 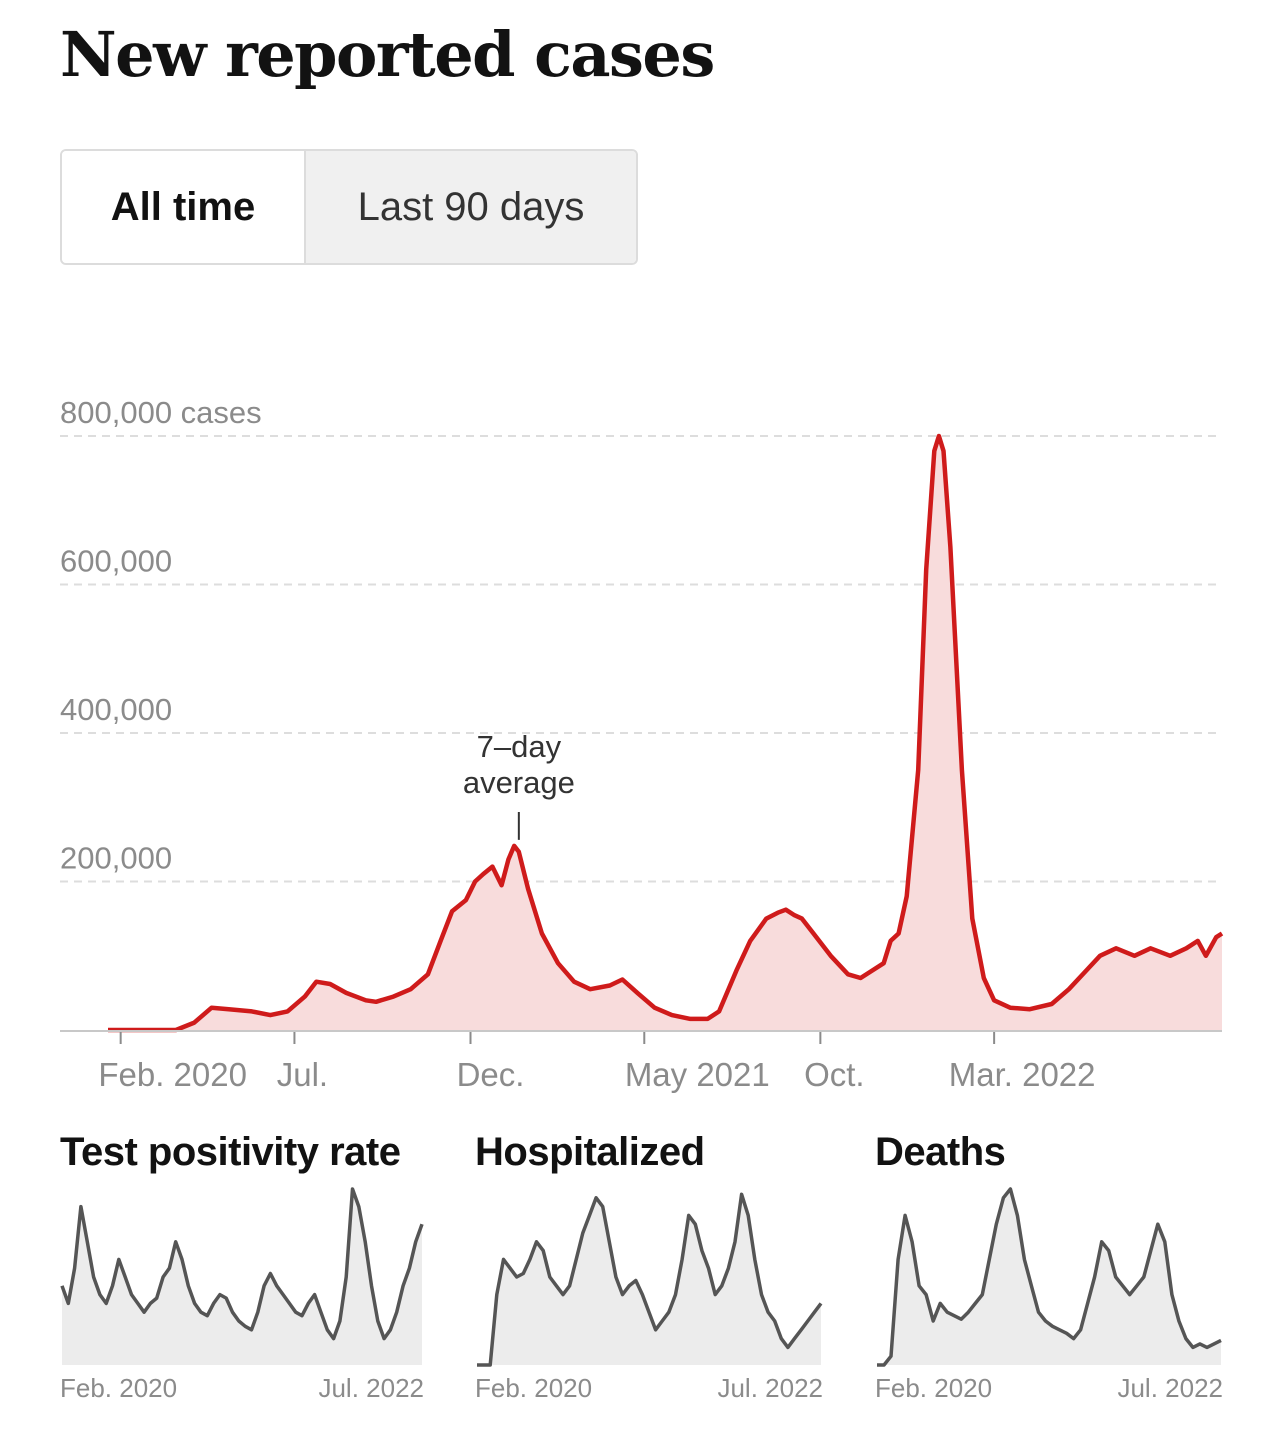 I want to click on test-positivity-x-labels: Feb. 2020 Jul. 2022, so click(x=242, y=1391).